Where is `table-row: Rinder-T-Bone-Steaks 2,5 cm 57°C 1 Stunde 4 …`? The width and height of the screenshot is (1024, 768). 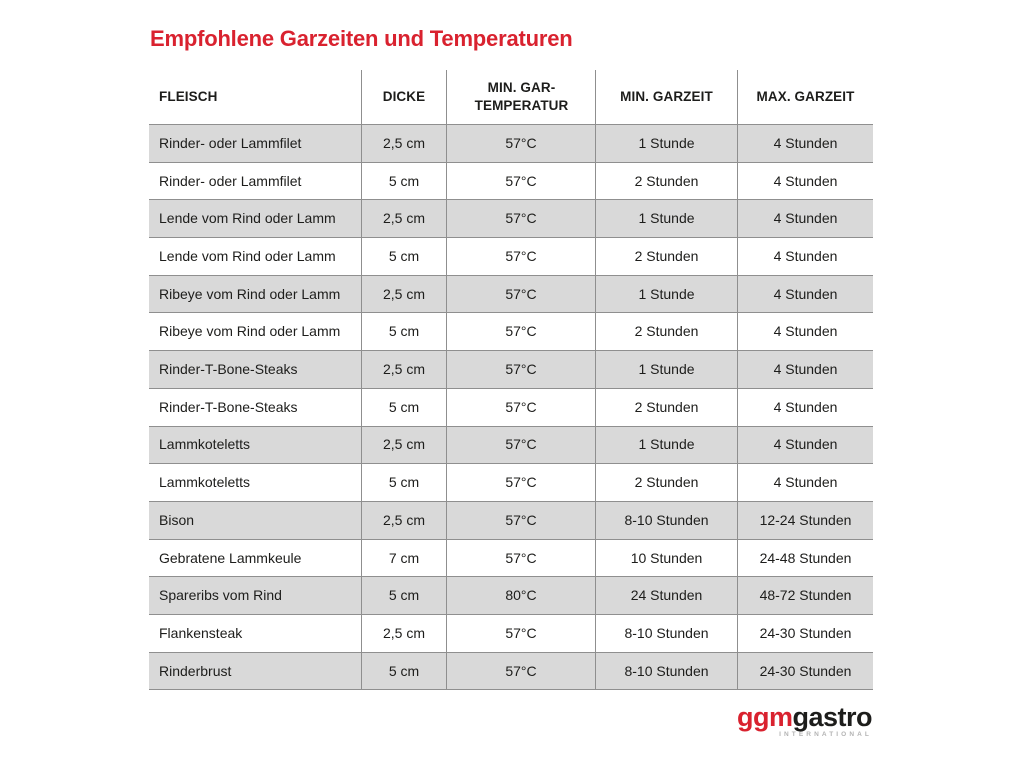
table-row: Rinder-T-Bone-Steaks 2,5 cm 57°C 1 Stunde 4 … is located at coordinates (511, 369).